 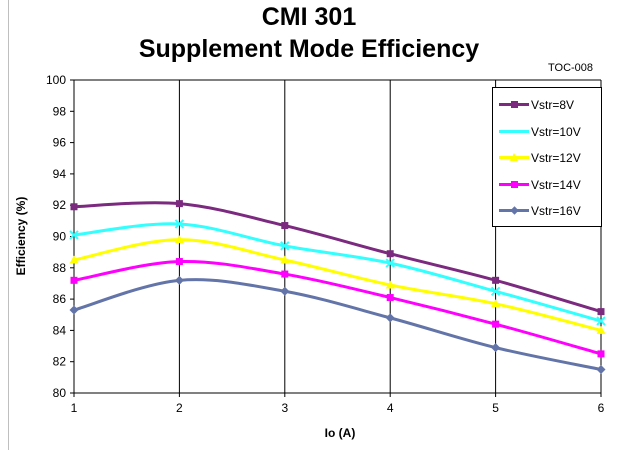 What do you see at coordinates (556, 211) in the screenshot?
I see `legend-label: Vstr=16V` at bounding box center [556, 211].